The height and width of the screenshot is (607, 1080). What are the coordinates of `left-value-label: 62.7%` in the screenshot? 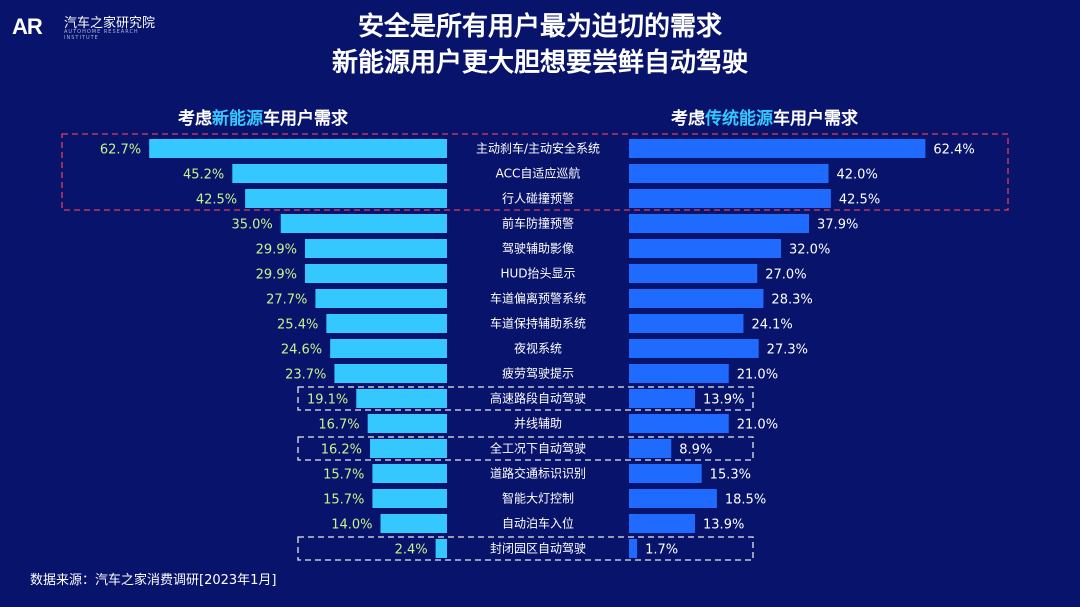 It's located at (120, 150).